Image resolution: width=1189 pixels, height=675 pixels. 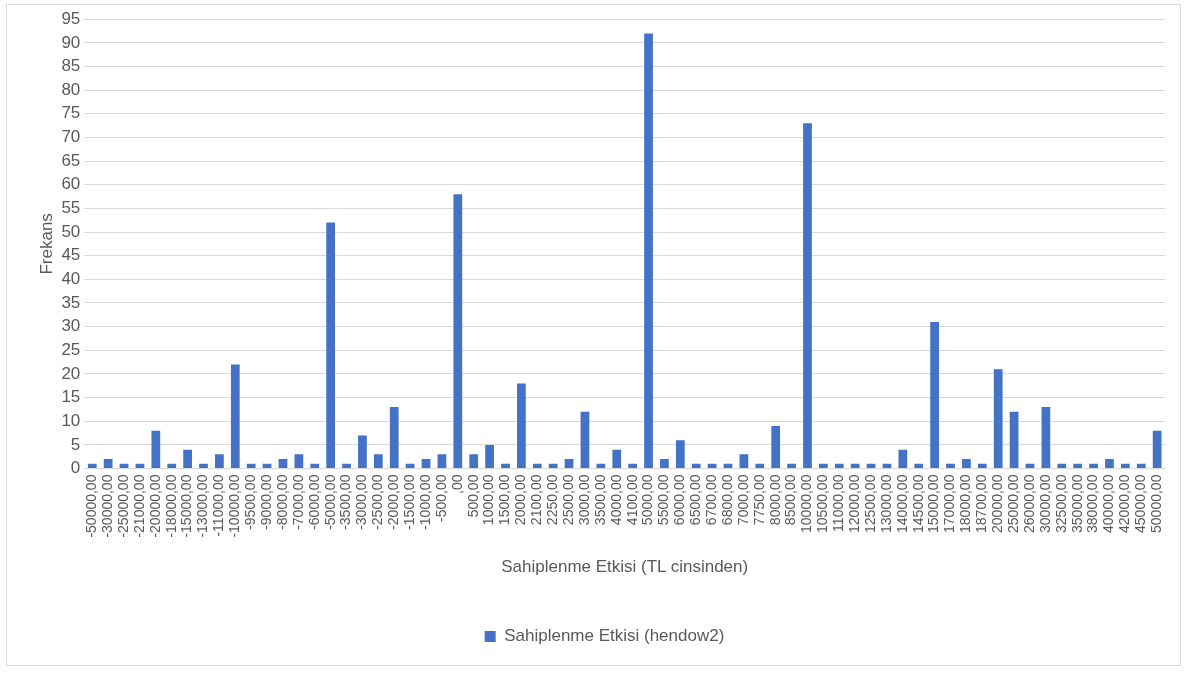 What do you see at coordinates (885, 503) in the screenshot?
I see `x-tick-label: 13000,00` at bounding box center [885, 503].